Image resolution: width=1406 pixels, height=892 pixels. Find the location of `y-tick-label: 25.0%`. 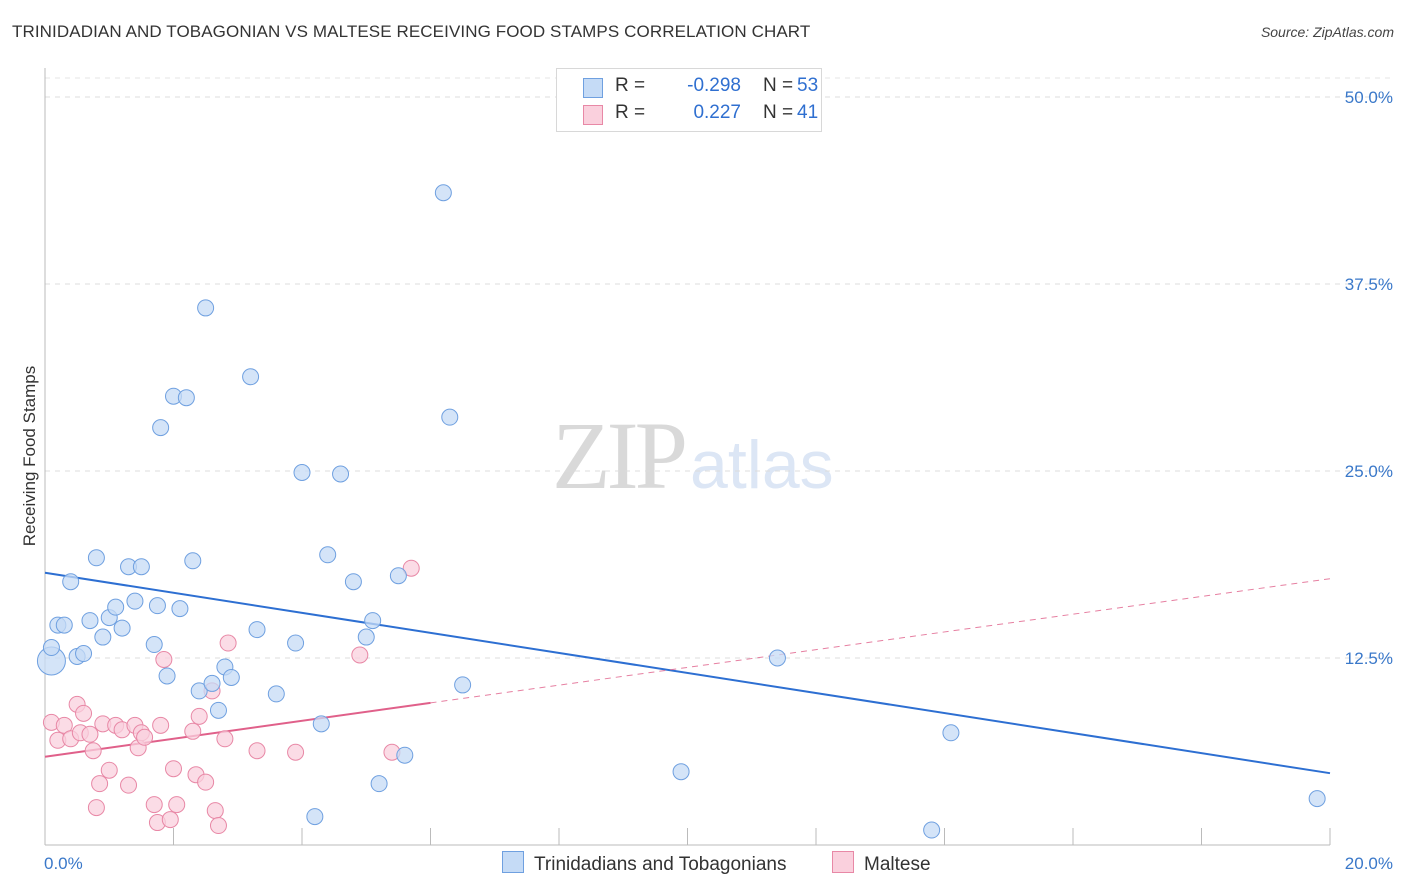

y-tick-label: 25.0% is located at coordinates (1369, 471).